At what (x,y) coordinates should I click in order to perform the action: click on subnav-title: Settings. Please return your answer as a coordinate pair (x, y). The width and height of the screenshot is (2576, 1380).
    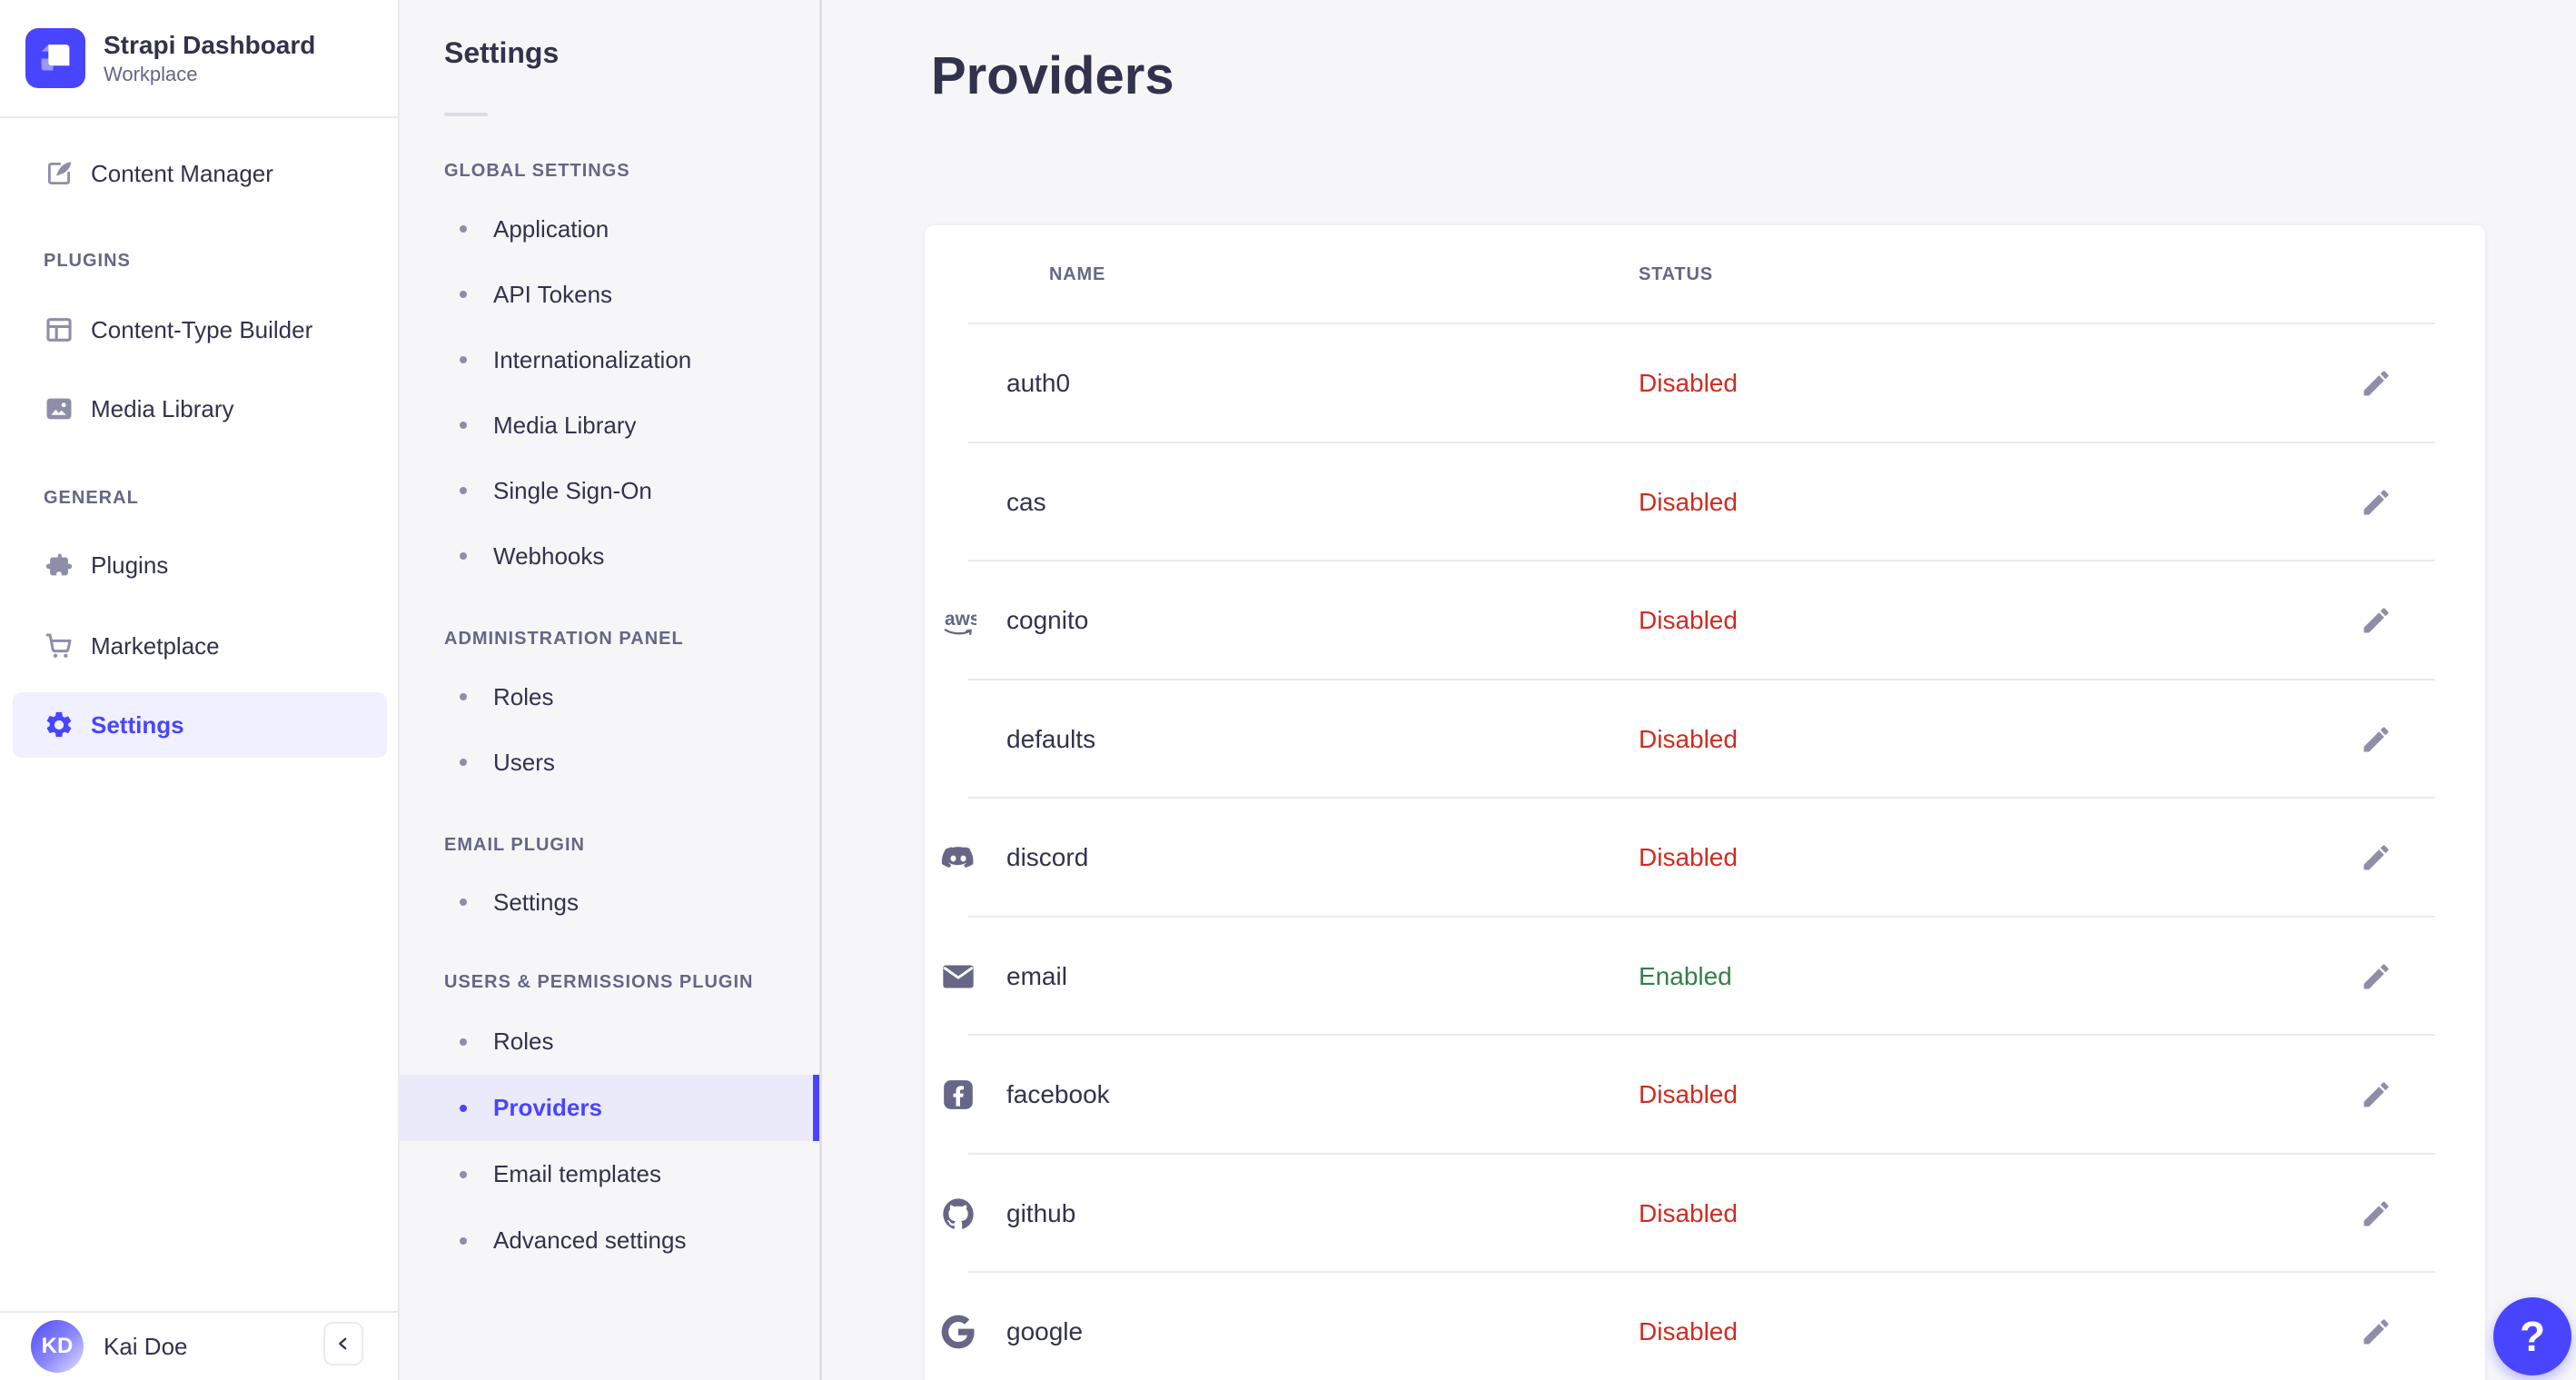
    Looking at the image, I should click on (502, 52).